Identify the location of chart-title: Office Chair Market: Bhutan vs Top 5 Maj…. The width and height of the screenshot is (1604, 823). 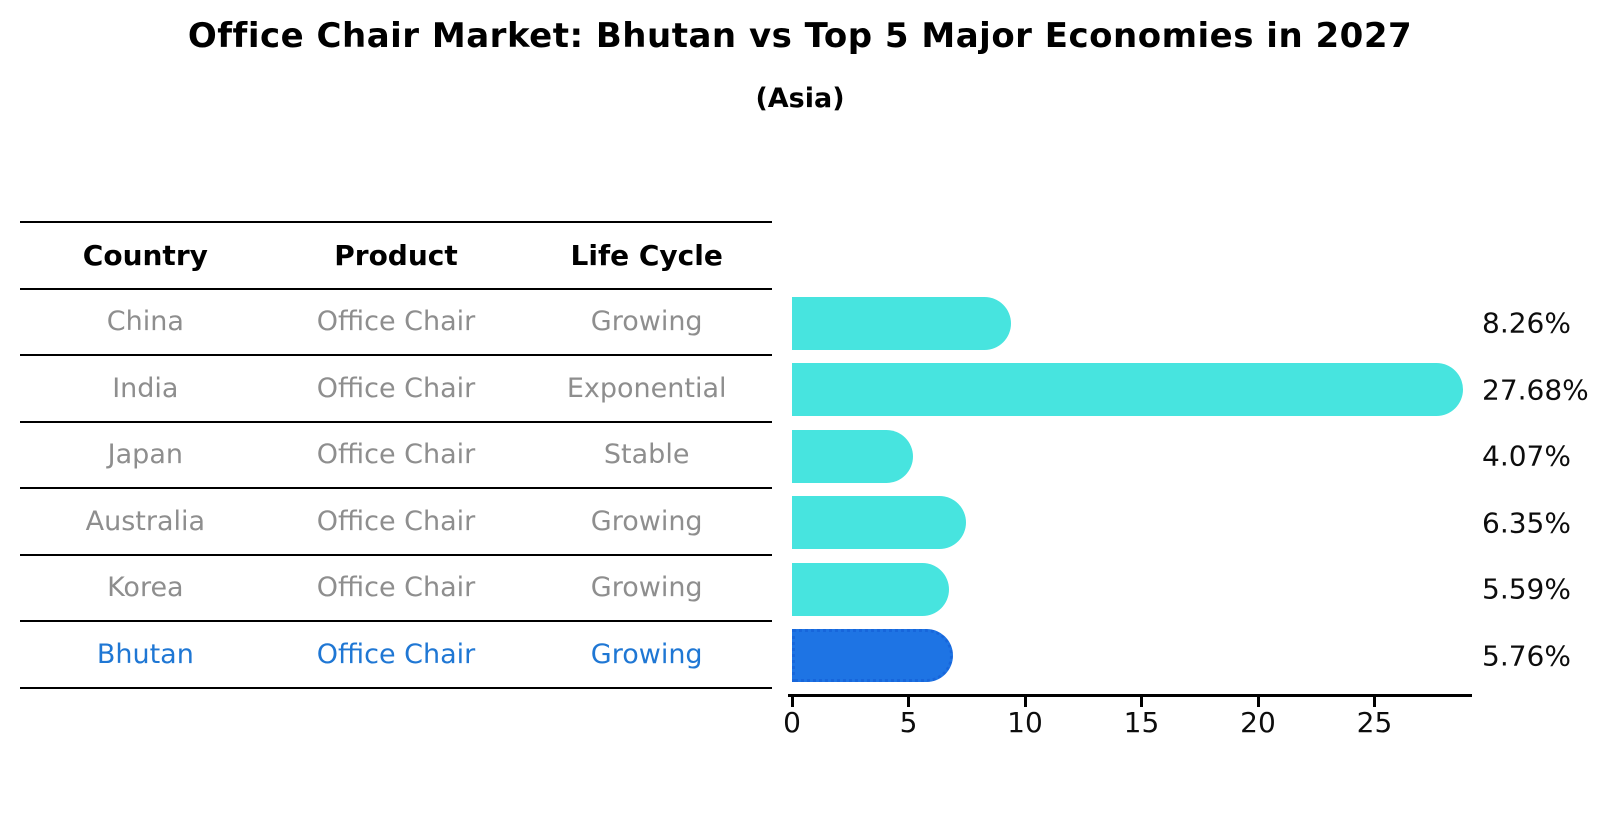
(800, 36).